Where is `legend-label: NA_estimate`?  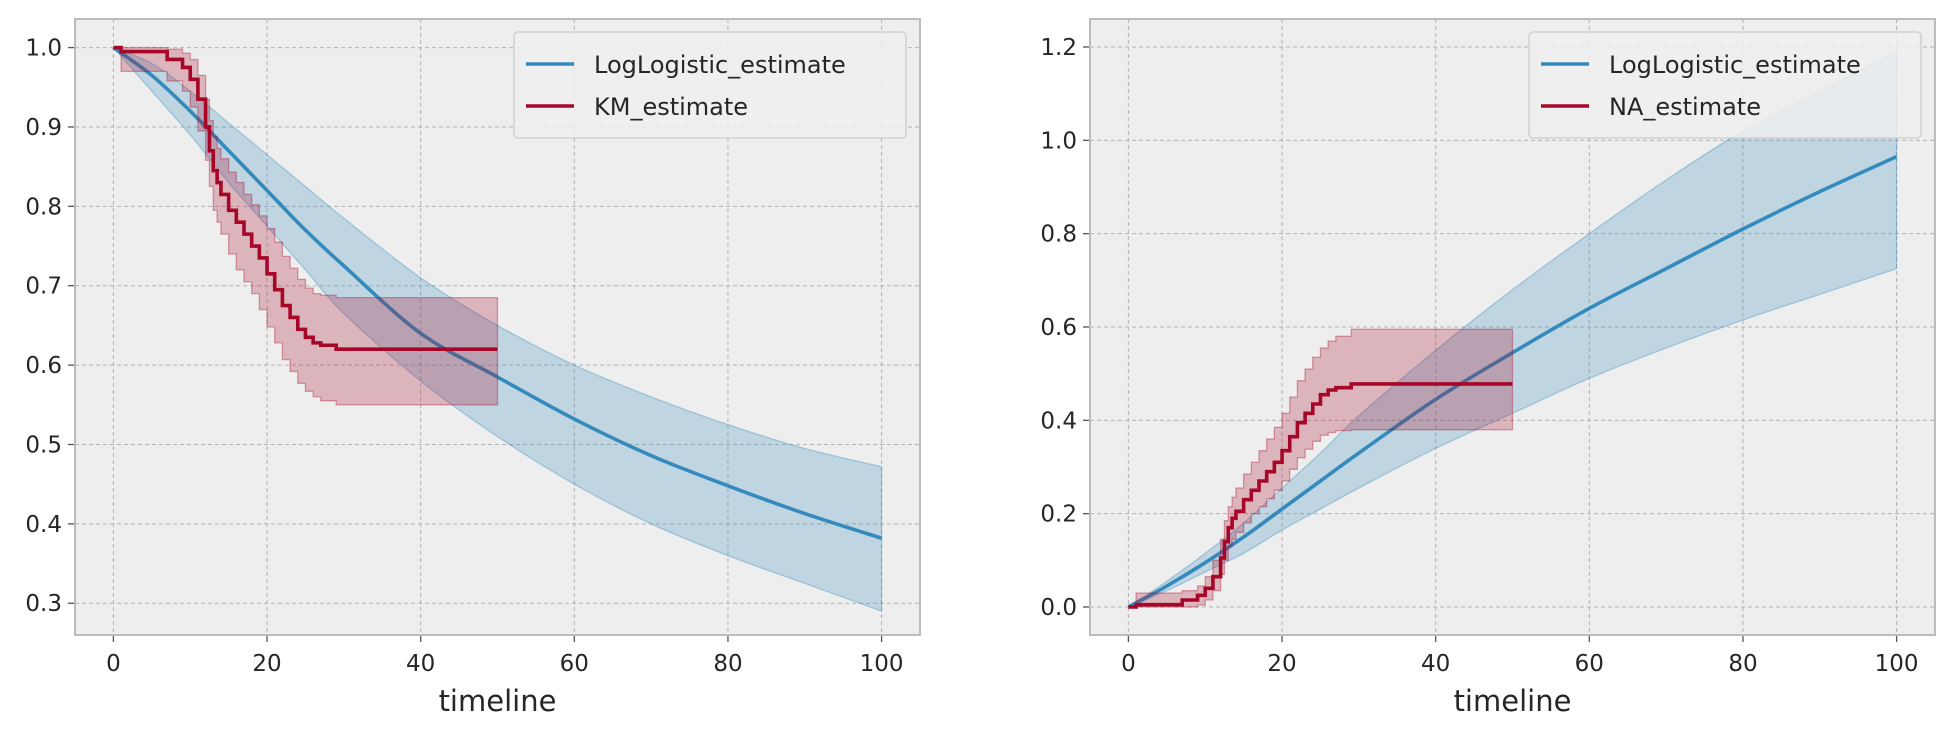 legend-label: NA_estimate is located at coordinates (1685, 107).